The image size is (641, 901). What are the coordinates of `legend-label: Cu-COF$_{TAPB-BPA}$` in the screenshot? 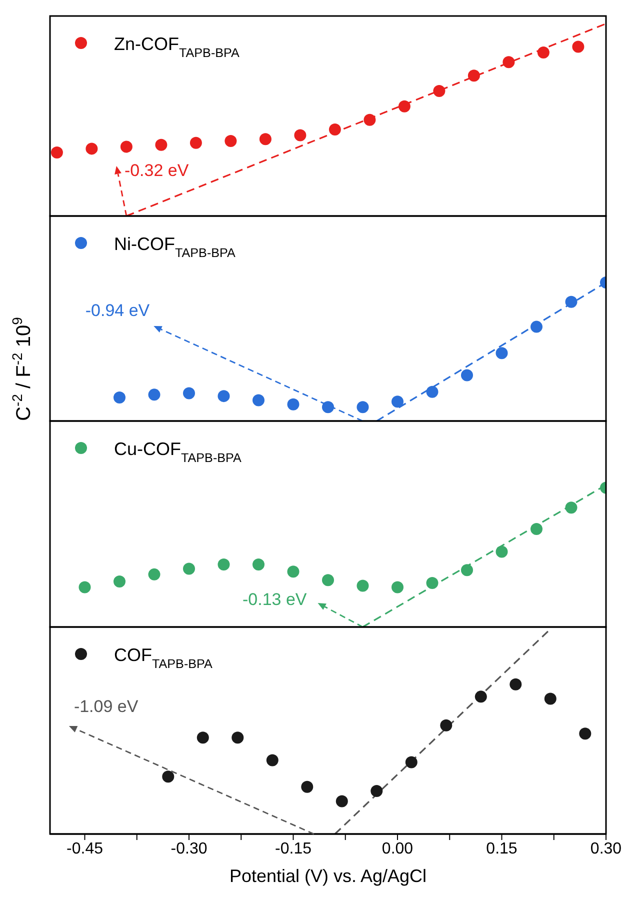 It's located at (178, 452).